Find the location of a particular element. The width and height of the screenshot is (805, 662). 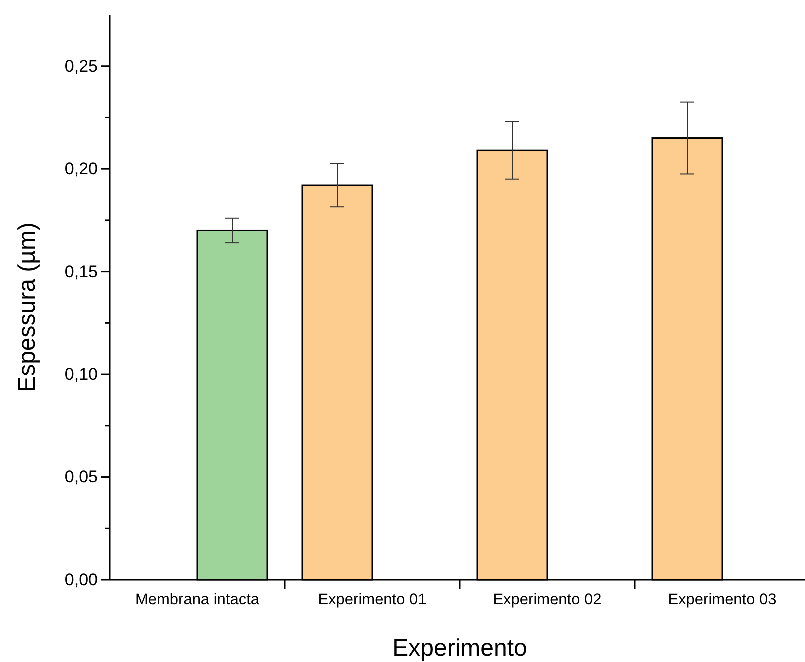

x-tick-label: Experimento 02 is located at coordinates (547, 600).